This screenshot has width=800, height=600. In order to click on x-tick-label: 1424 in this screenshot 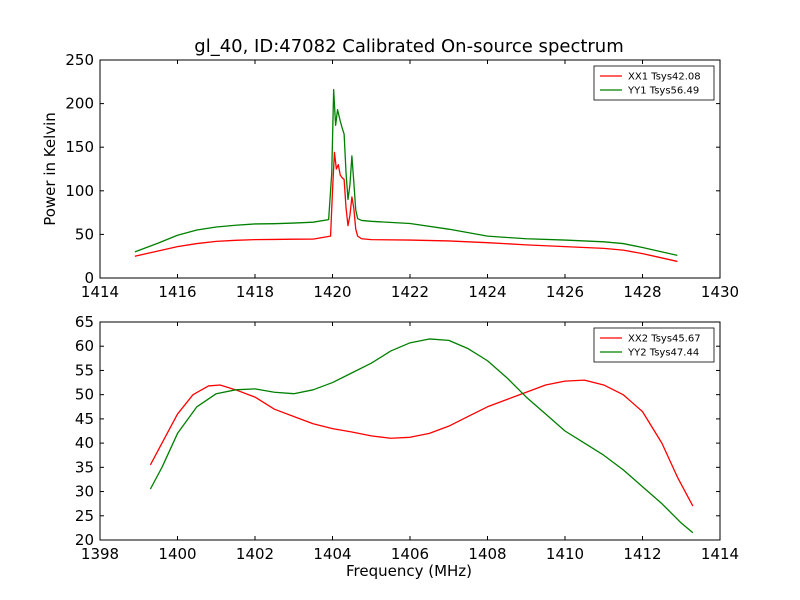, I will do `click(487, 292)`.